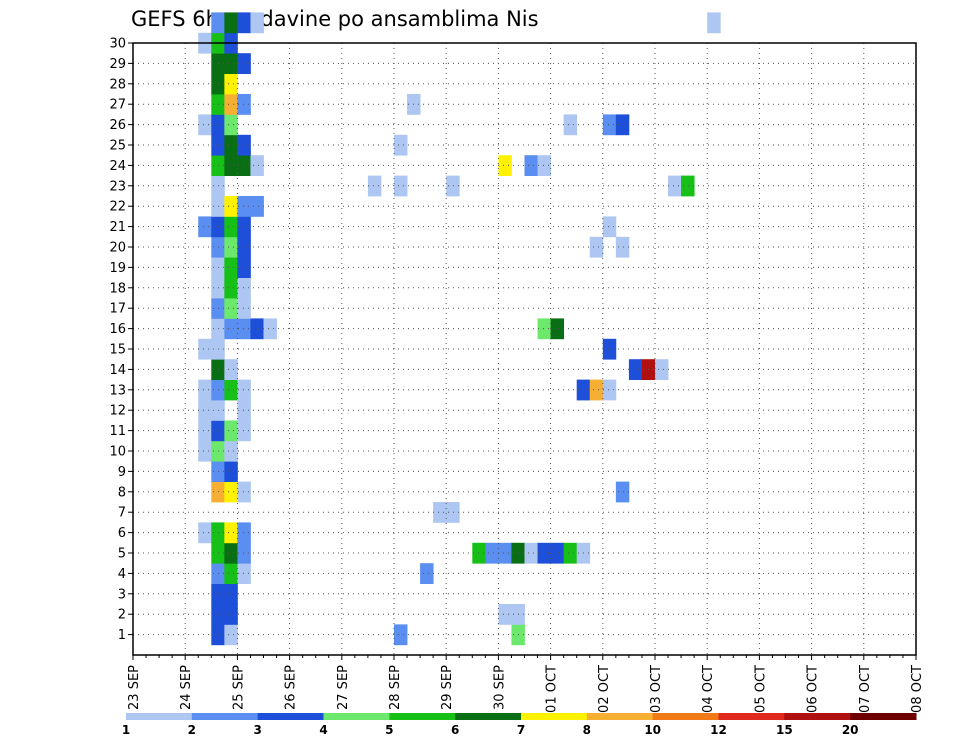 The height and width of the screenshot is (742, 960). I want to click on x-tick-label: 01 OCT, so click(552, 689).